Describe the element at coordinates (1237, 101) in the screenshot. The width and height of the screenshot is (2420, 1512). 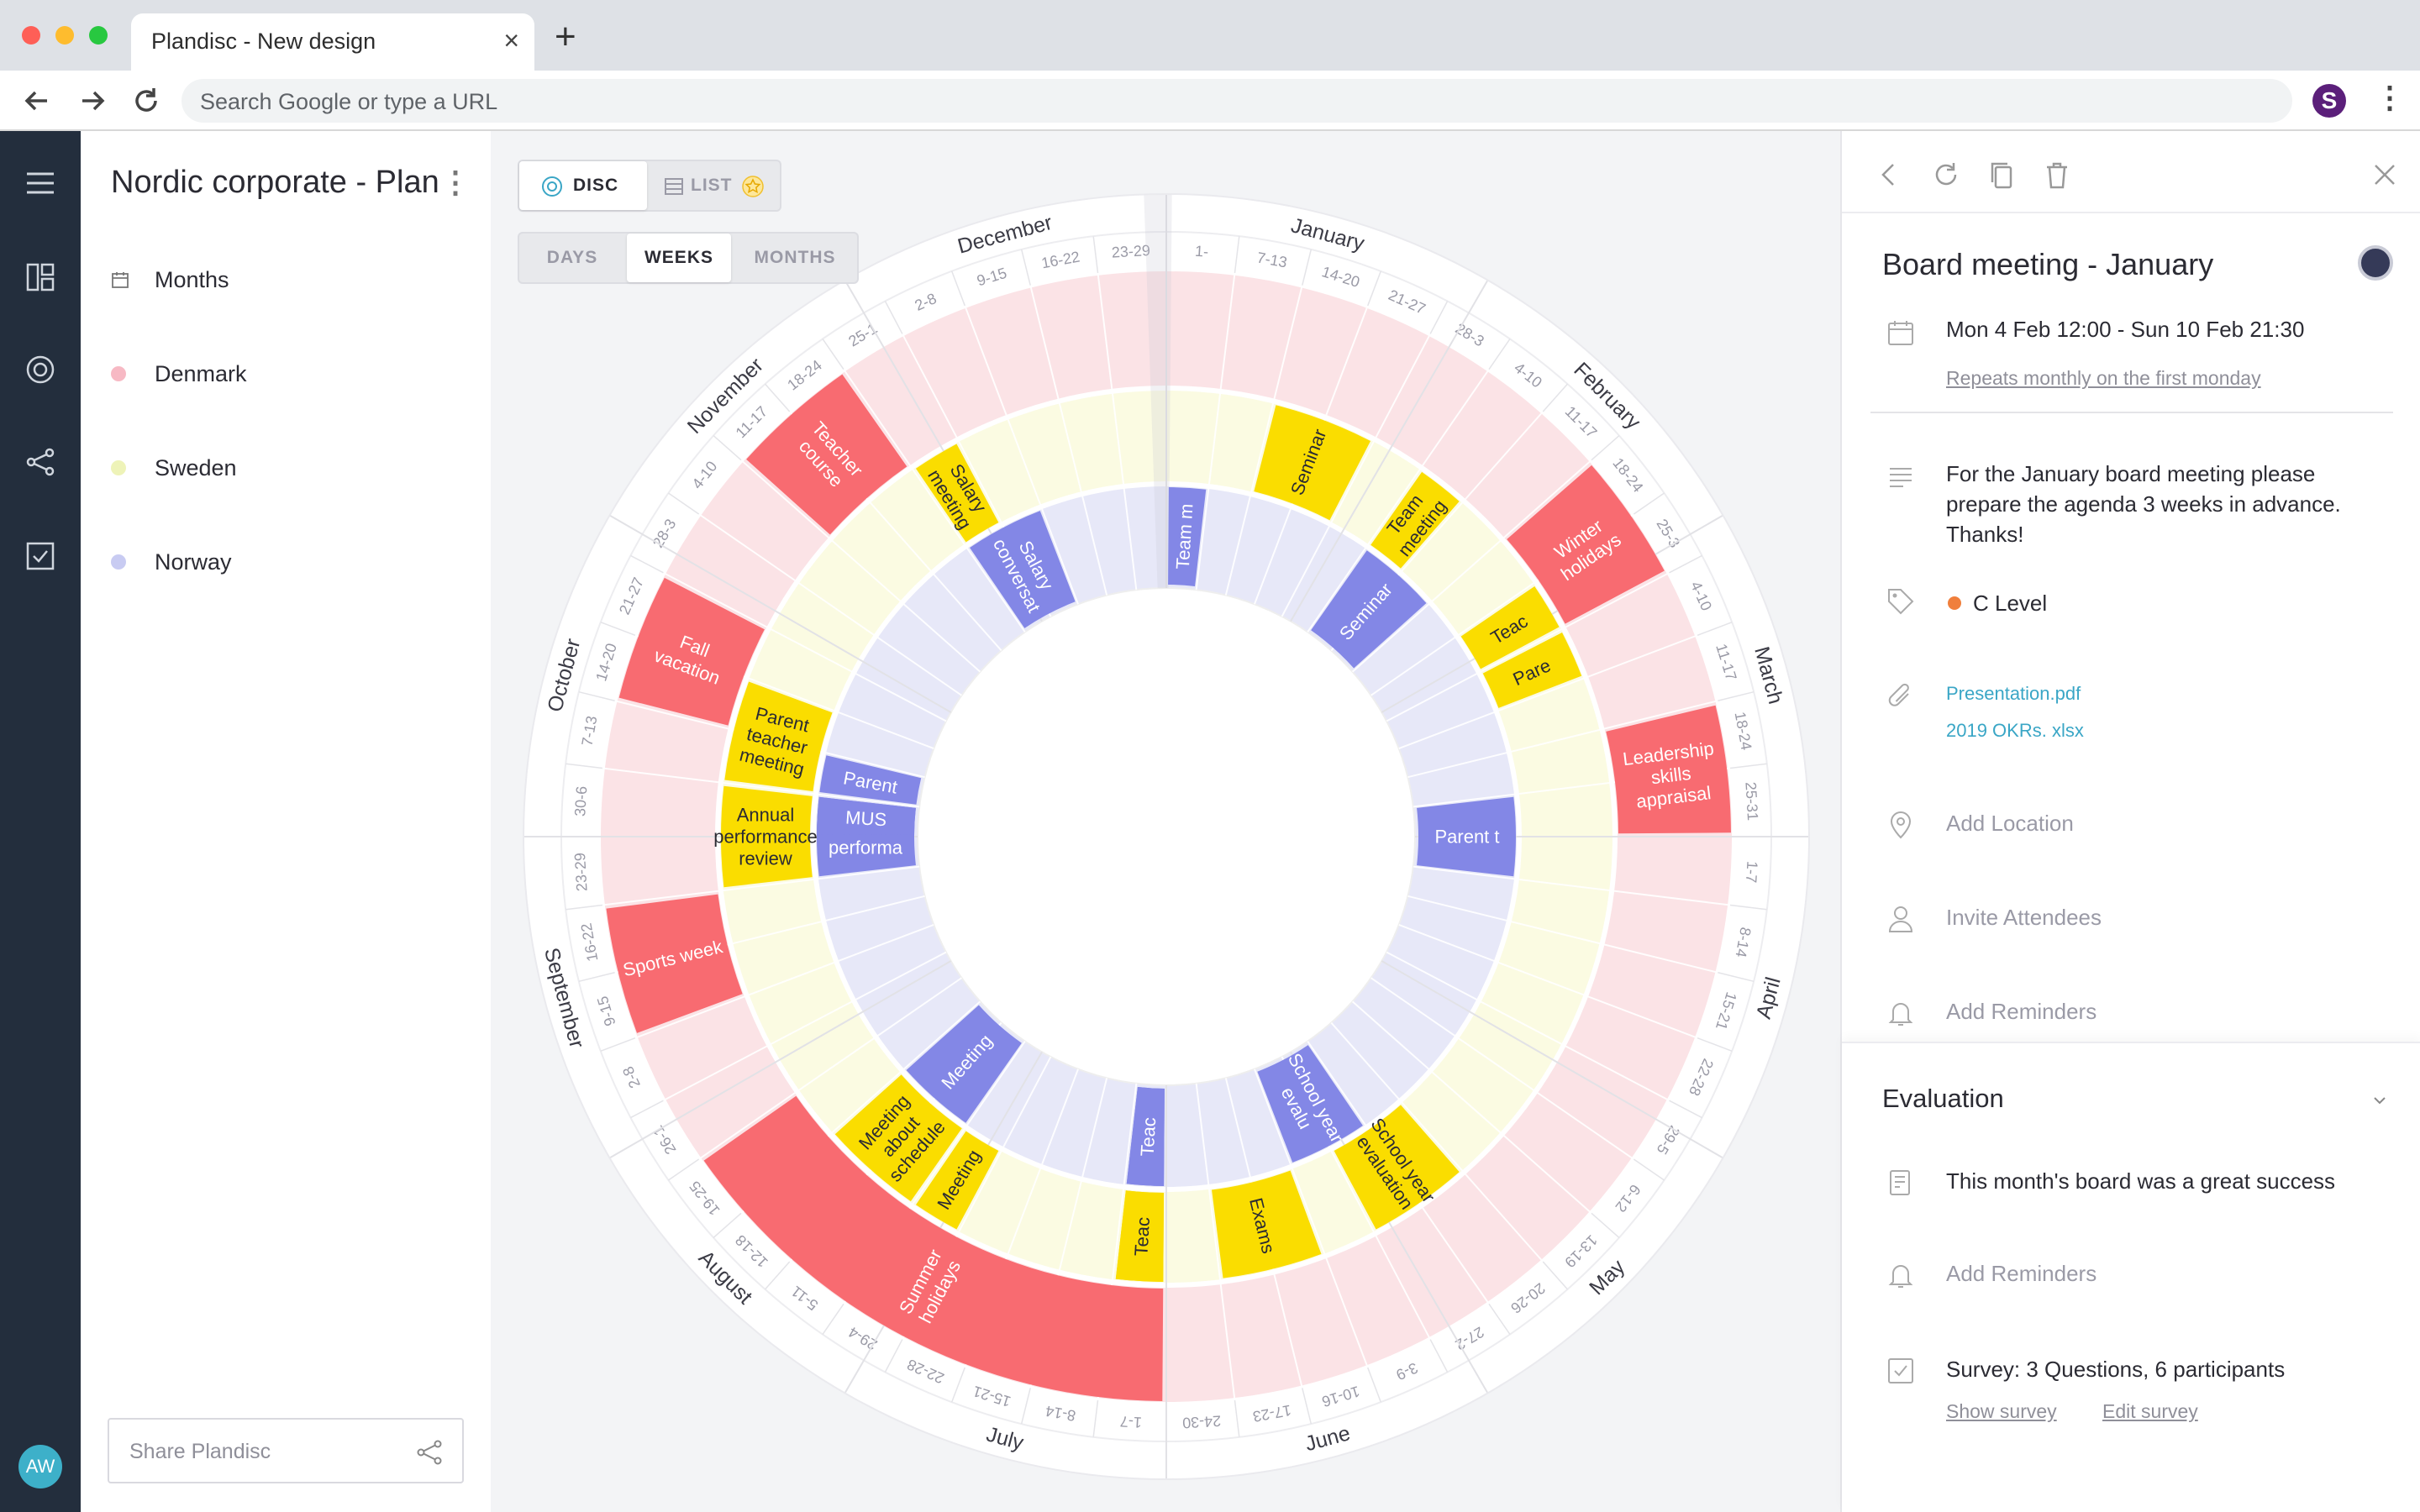
I see `address-bar: Search Google or type a URL` at that location.